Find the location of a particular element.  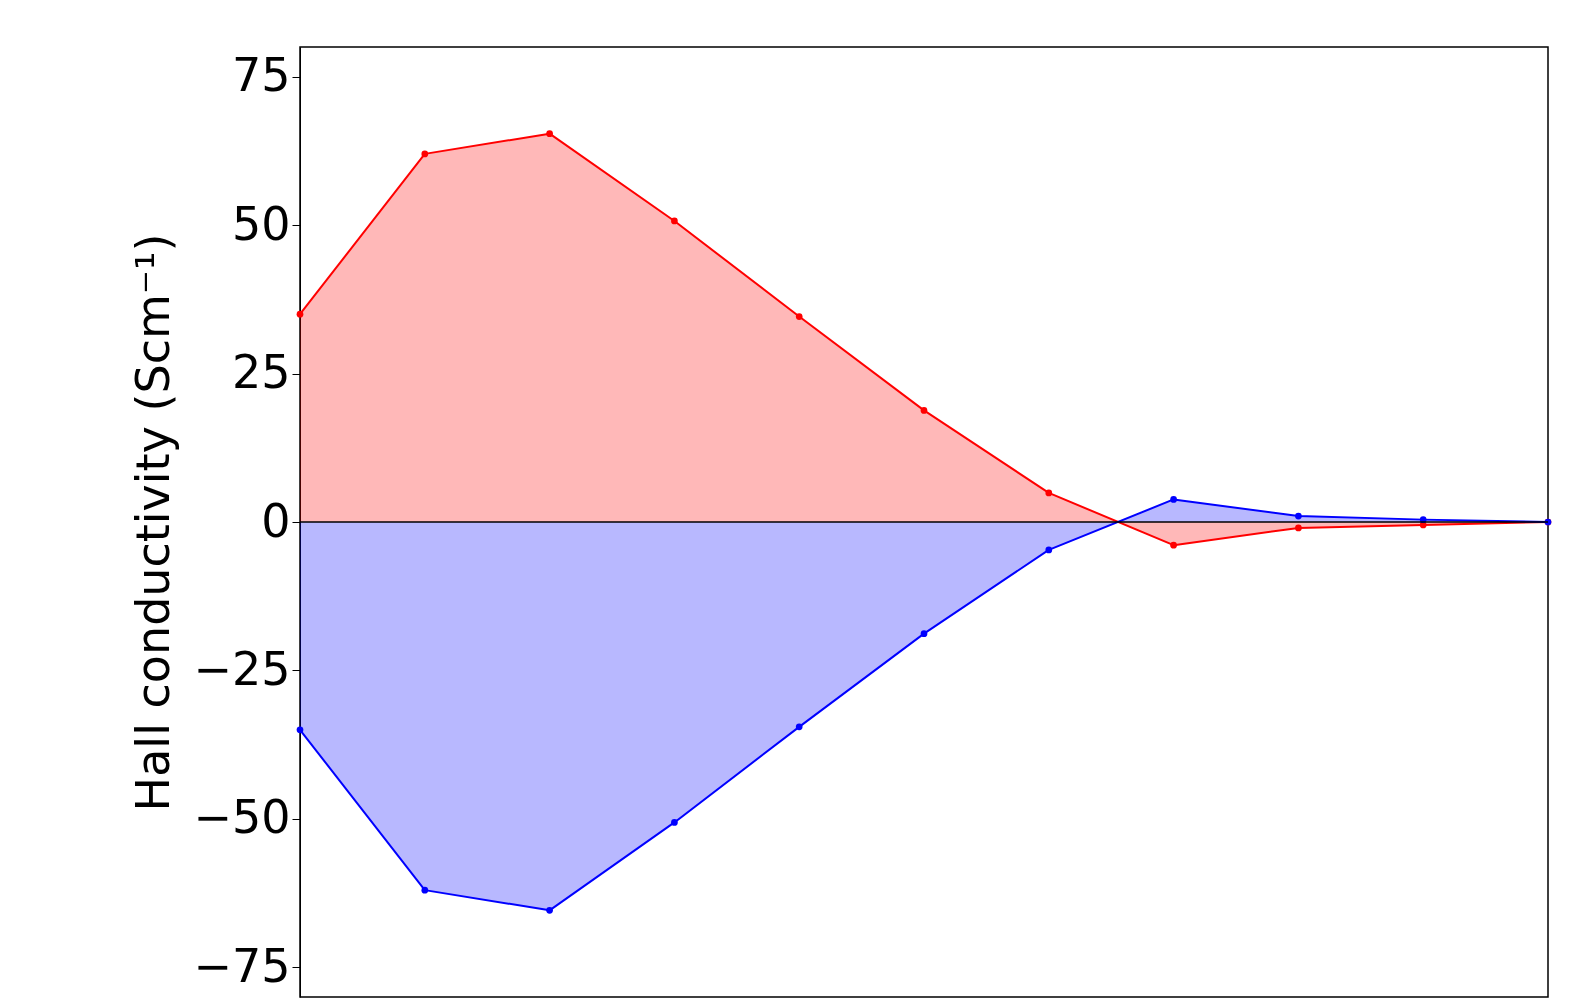

y-tick-label: 50 is located at coordinates (261, 223).